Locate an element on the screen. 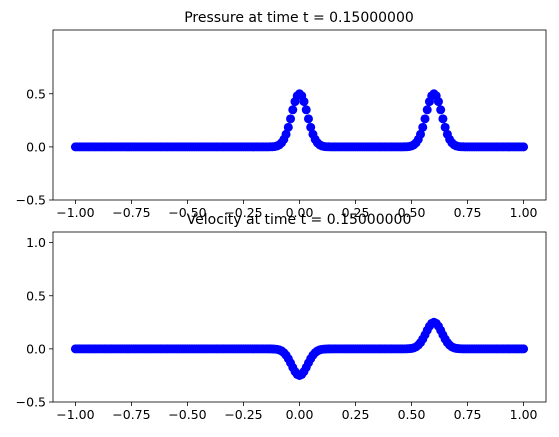 Image resolution: width=559 pixels, height=437 pixels. pressure-y-tick-label: 0.0 is located at coordinates (36, 146).